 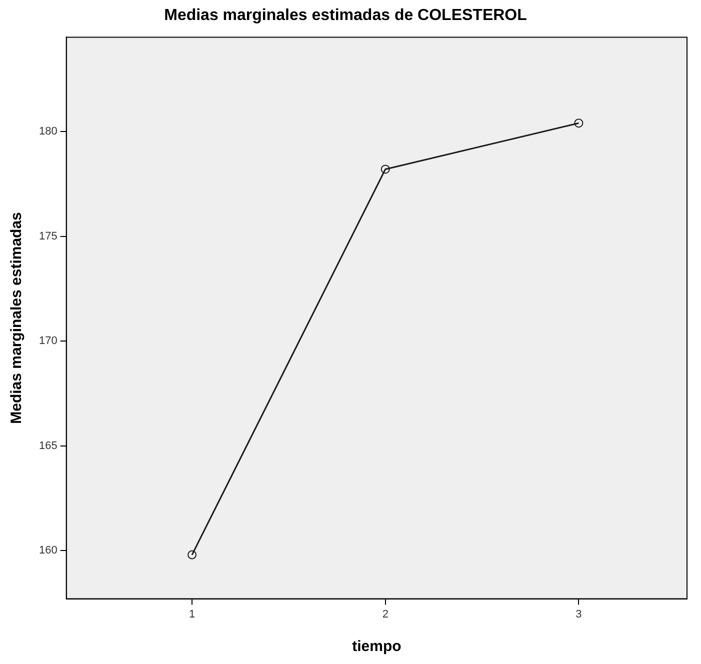 I want to click on y-tick-label: 160, so click(x=48, y=550).